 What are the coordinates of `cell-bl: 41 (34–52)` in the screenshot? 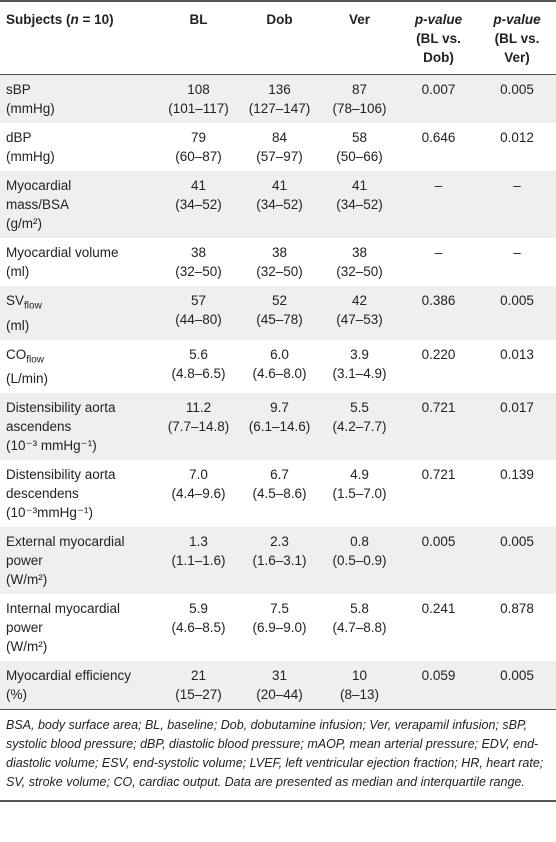 It's located at (198, 204).